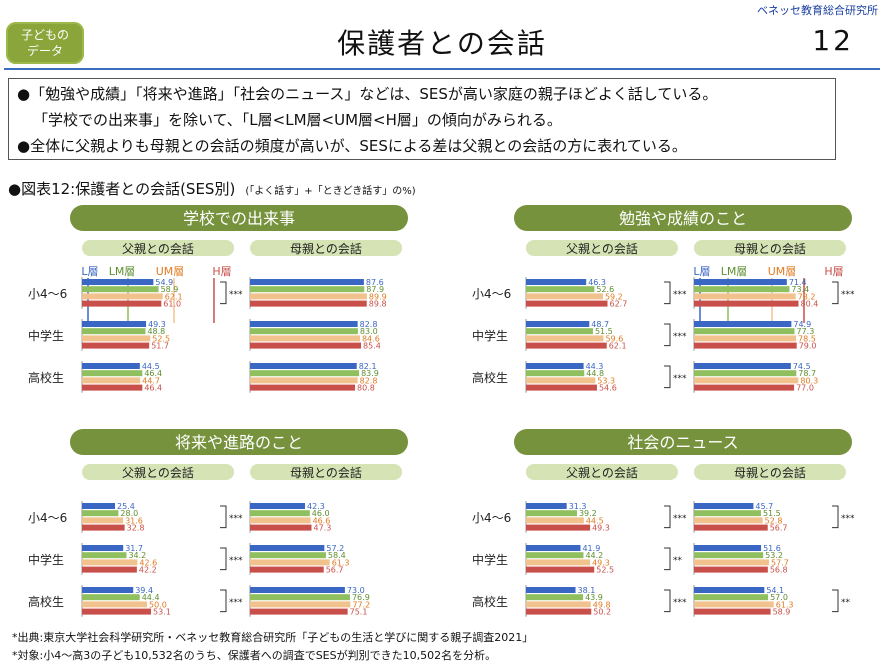  I want to click on legend-label: LM層, so click(122, 271).